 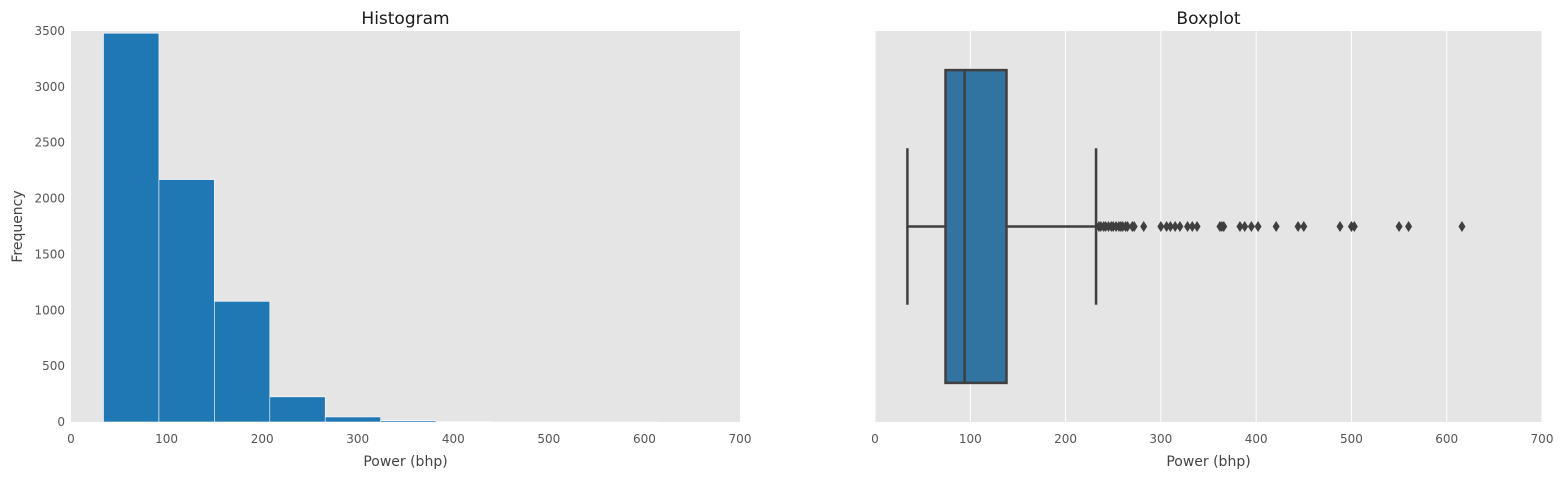 I want to click on histogram-y-tick-label: 0, so click(x=61, y=422).